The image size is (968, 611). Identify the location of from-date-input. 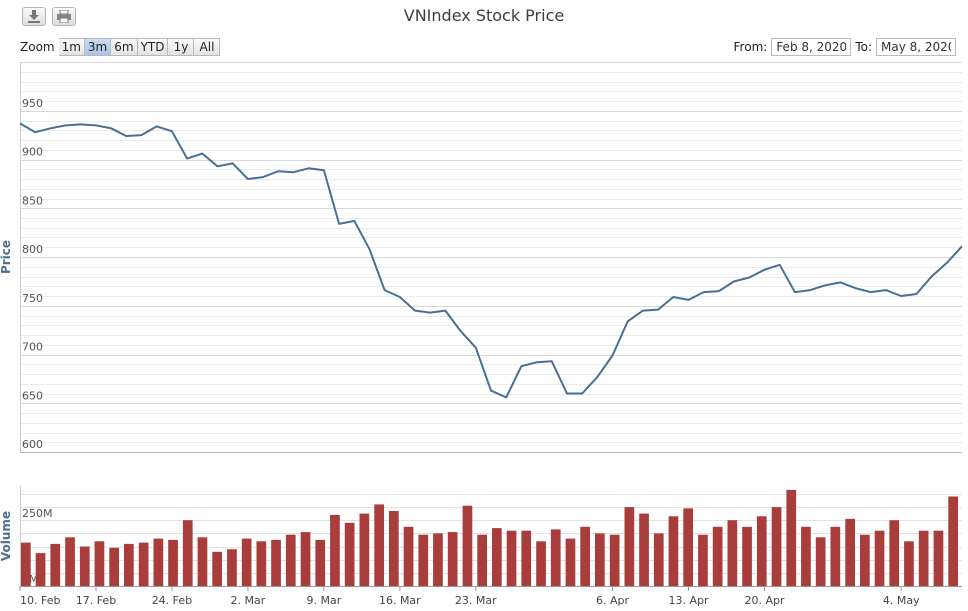
(811, 46).